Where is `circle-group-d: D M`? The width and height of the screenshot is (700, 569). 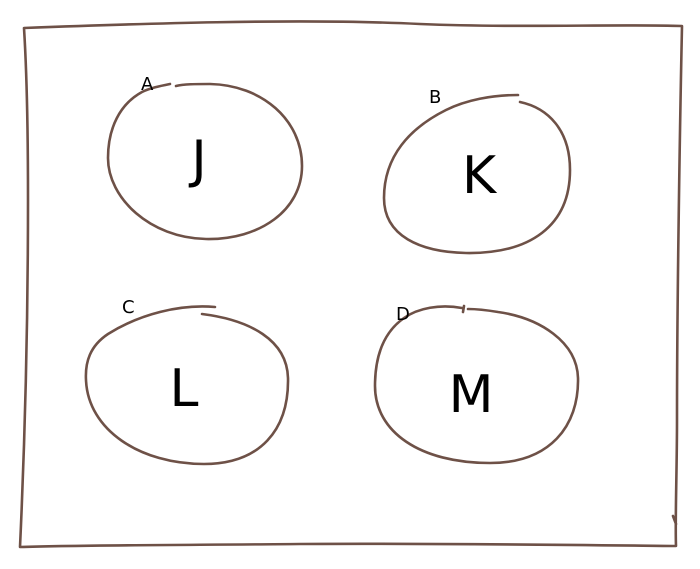
circle-group-d: D M is located at coordinates (476, 384).